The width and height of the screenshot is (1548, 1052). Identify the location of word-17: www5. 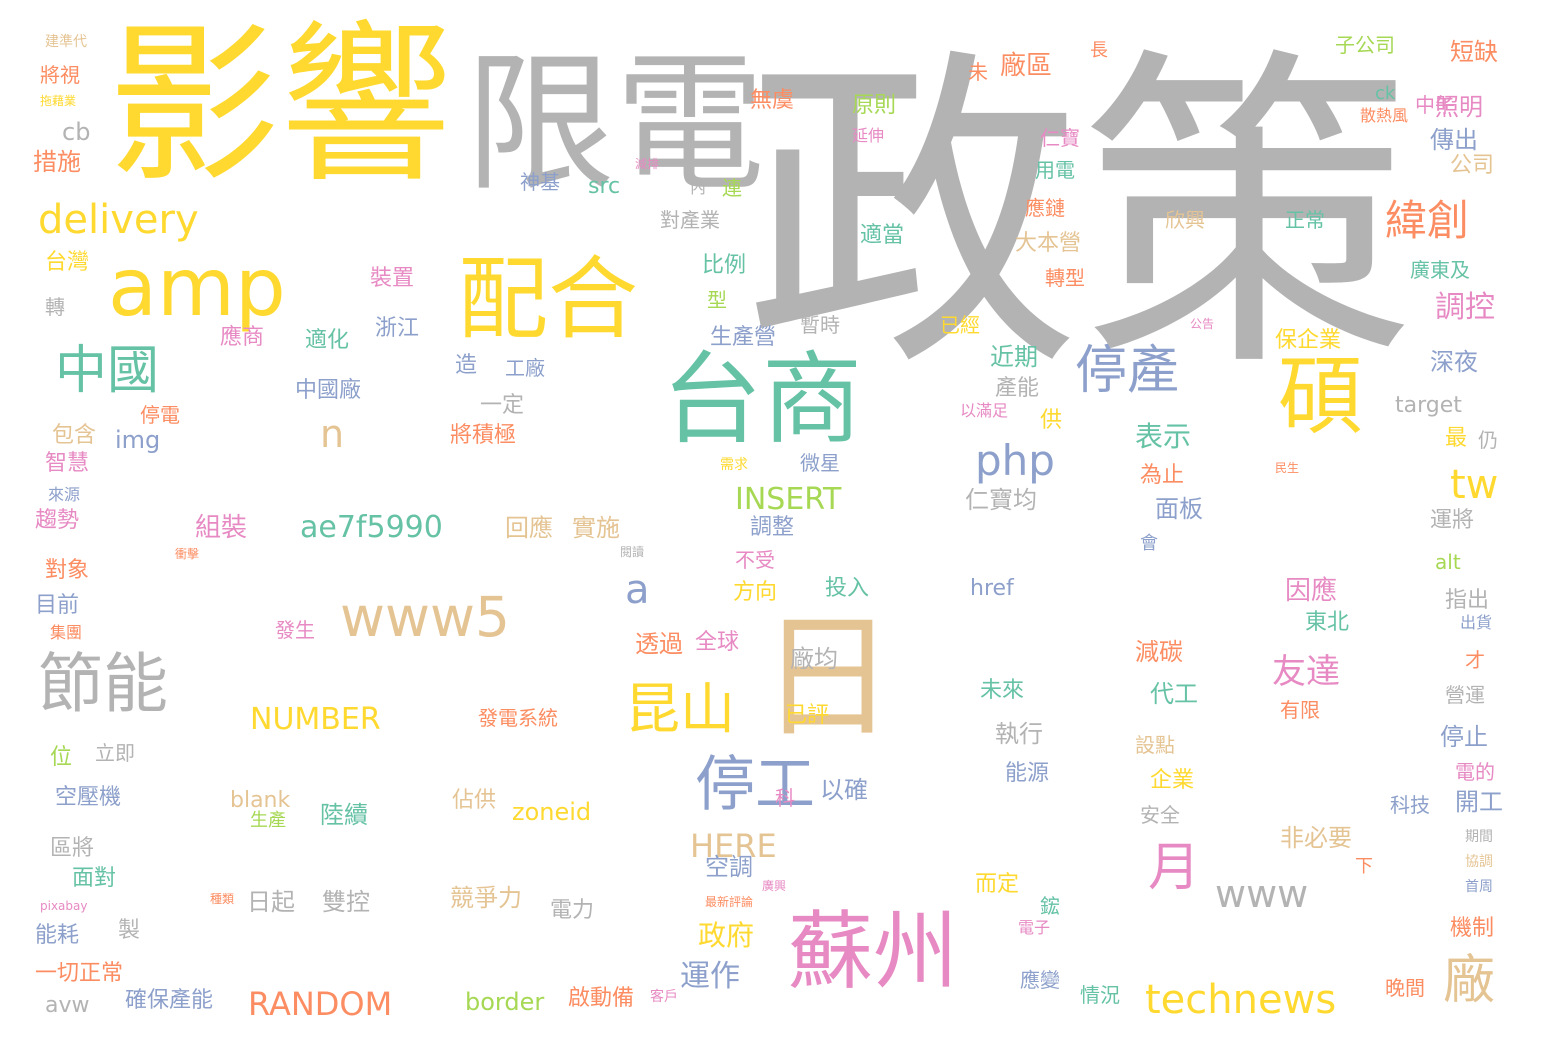
(425, 617).